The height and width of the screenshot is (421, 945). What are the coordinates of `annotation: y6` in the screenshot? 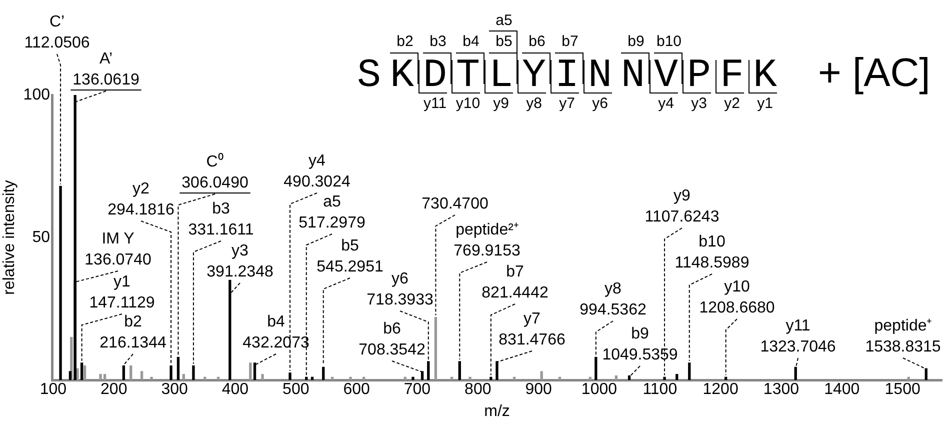 It's located at (600, 103).